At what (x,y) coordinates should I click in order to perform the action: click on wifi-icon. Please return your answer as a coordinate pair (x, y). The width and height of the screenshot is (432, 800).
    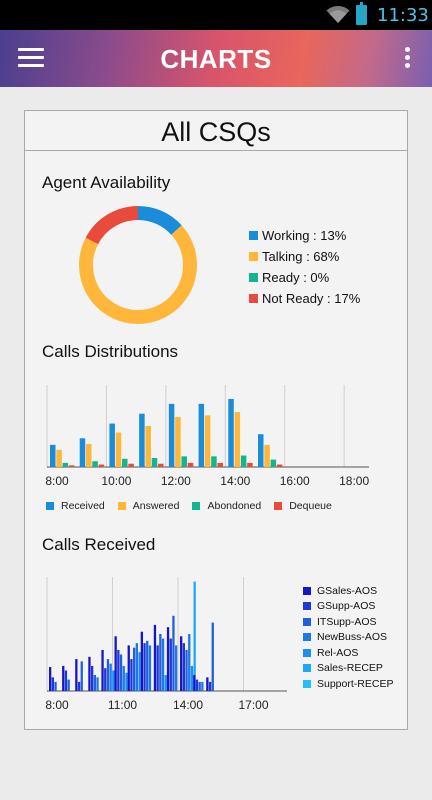
    Looking at the image, I should click on (338, 14).